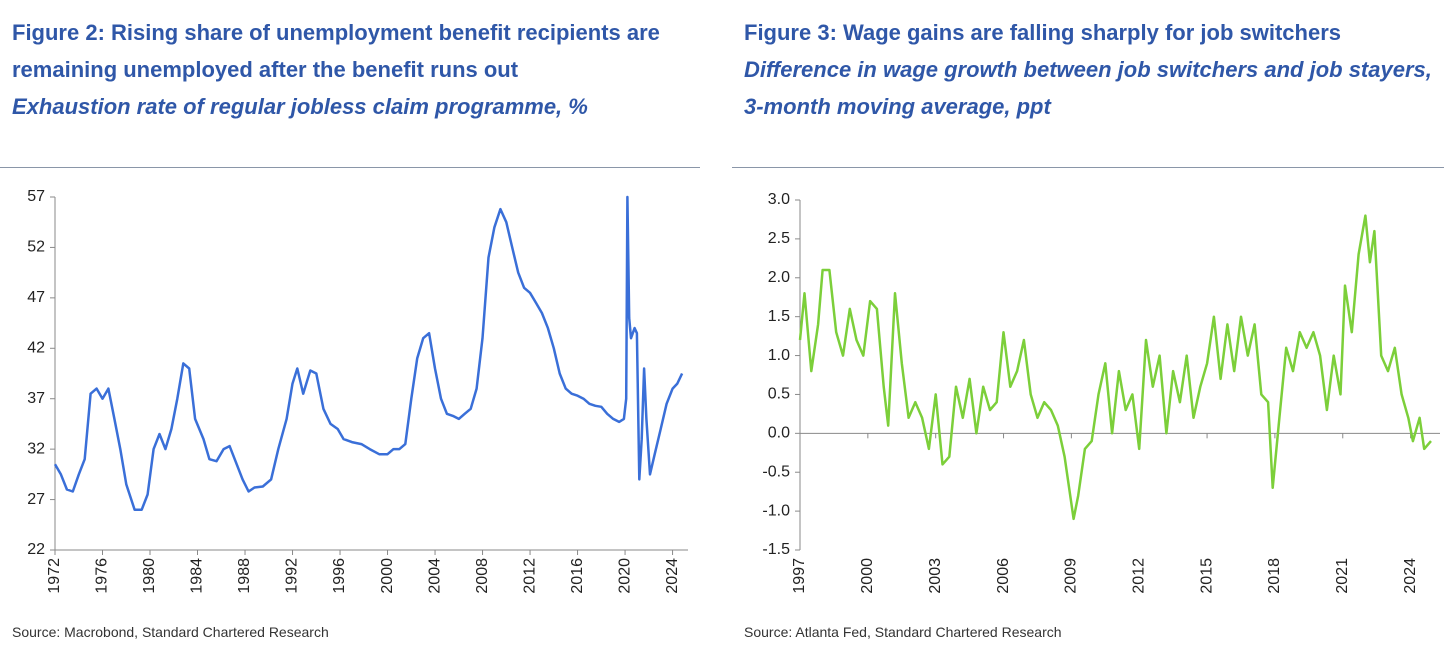  What do you see at coordinates (779, 238) in the screenshot?
I see `y-tick-label: 2.5` at bounding box center [779, 238].